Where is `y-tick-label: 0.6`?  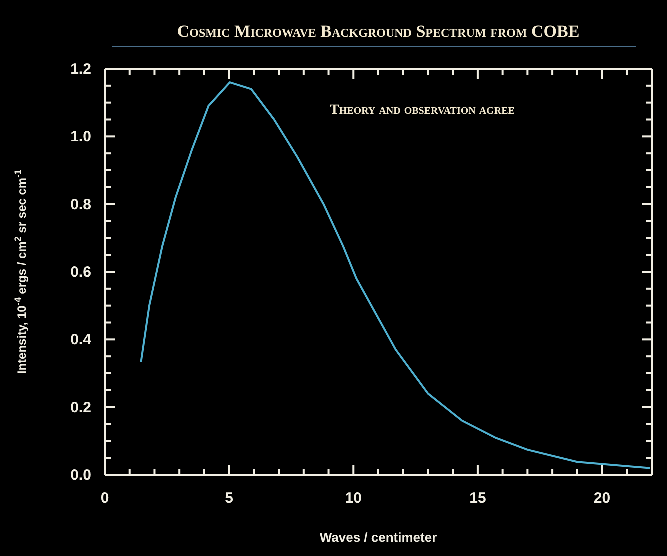
y-tick-label: 0.6 is located at coordinates (81, 272).